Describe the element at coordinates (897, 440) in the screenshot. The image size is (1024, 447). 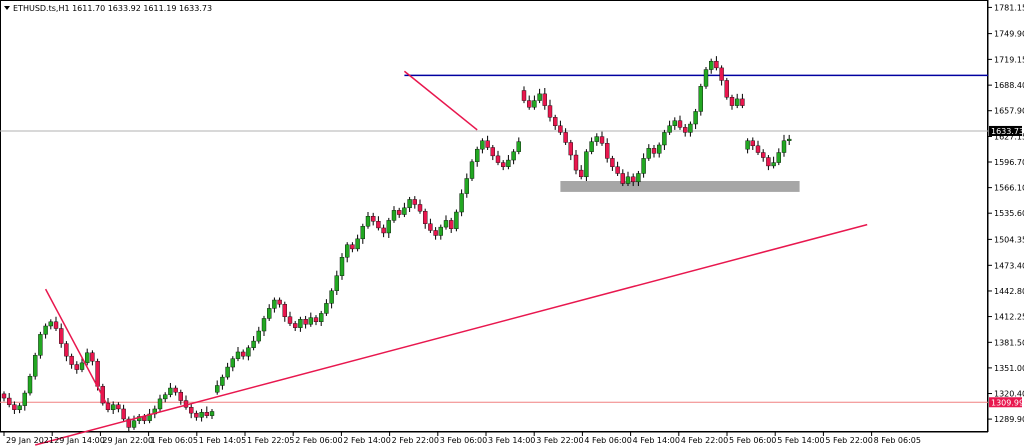
I see `time-tick-label: 8 Feb 06:05` at that location.